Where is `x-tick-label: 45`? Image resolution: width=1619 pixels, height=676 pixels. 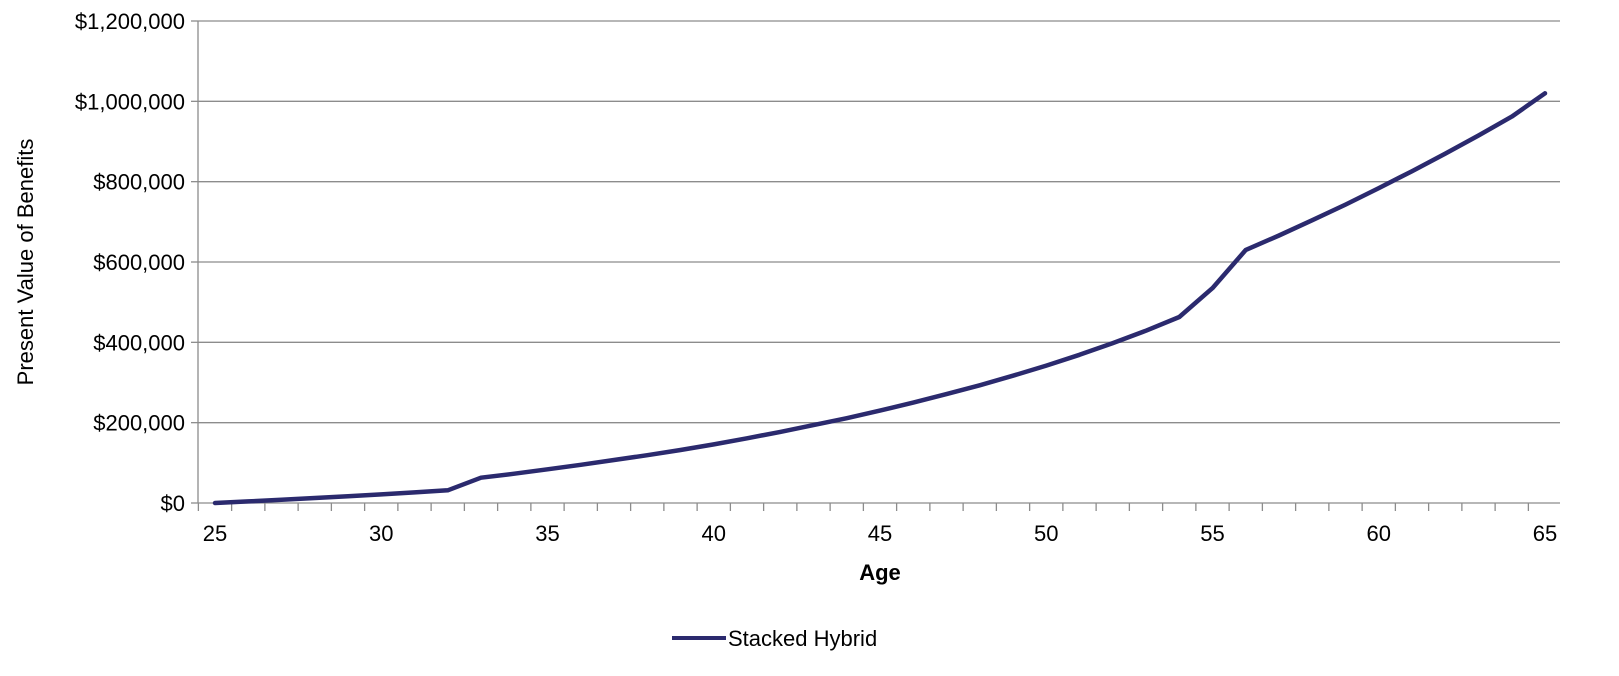
x-tick-label: 45 is located at coordinates (880, 533).